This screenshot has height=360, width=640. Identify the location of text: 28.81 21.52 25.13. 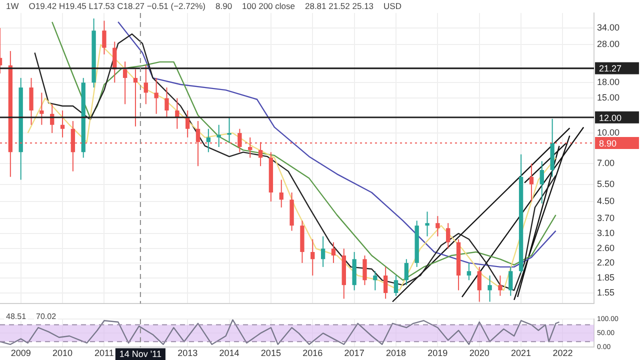
(339, 6).